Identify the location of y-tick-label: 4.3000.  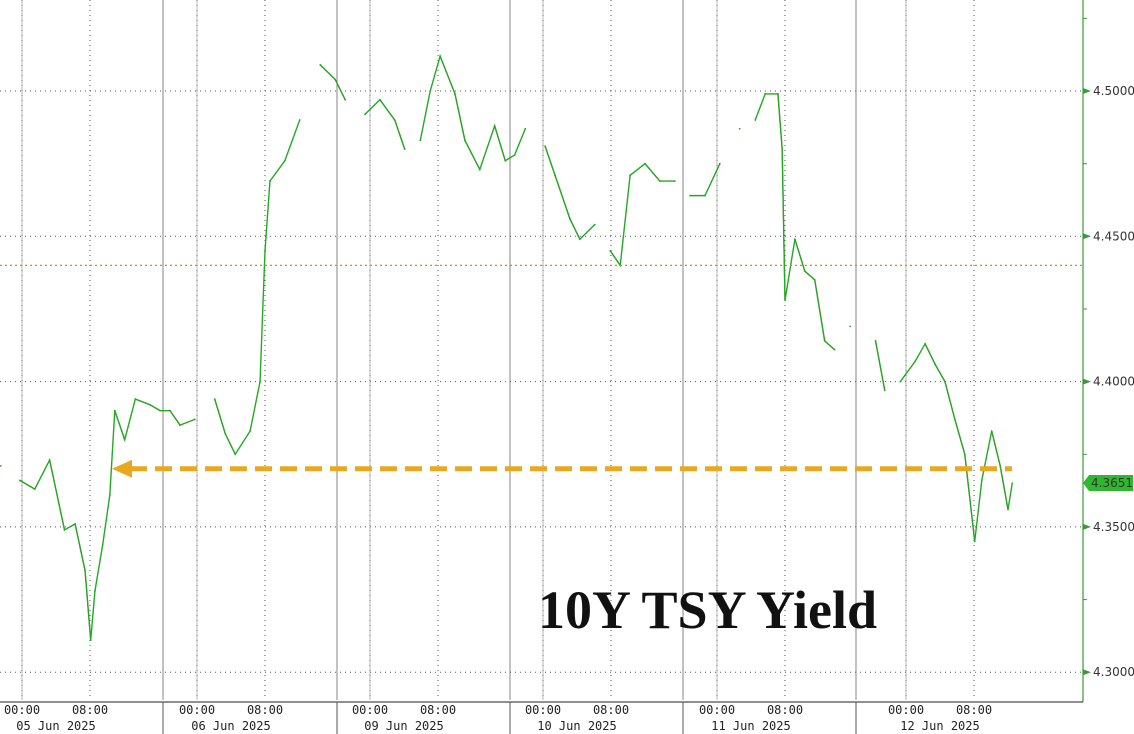
(1113, 672).